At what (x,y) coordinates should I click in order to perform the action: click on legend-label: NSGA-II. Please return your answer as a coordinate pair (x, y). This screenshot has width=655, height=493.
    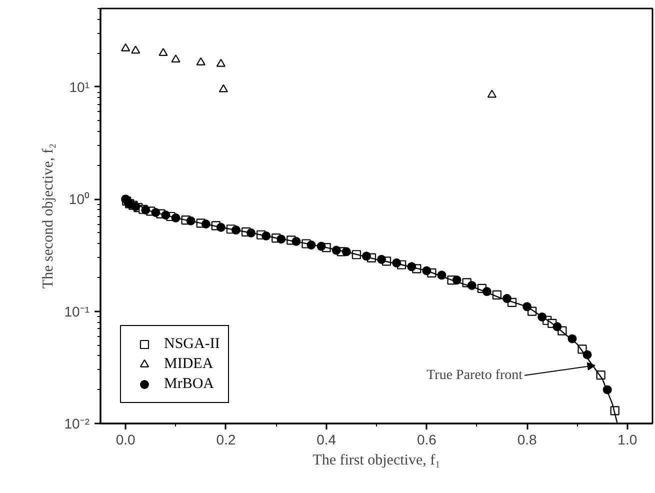
    Looking at the image, I should click on (192, 344).